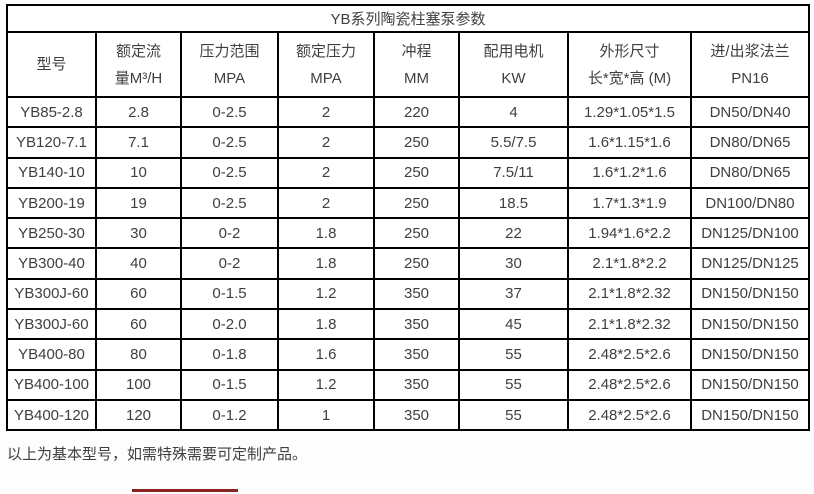 This screenshot has height=494, width=814. I want to click on column-header-dimensions: 外形尺寸 长*宽*高 (M), so click(629, 64).